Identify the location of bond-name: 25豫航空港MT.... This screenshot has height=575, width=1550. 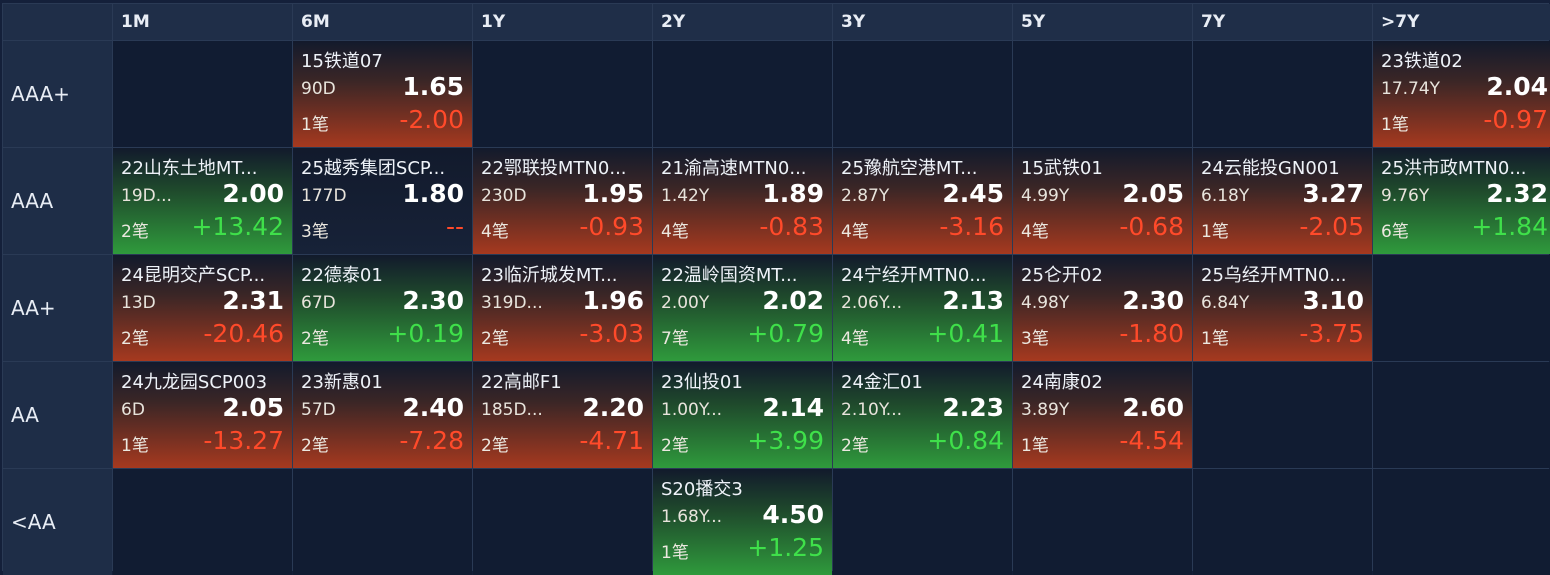
(909, 168).